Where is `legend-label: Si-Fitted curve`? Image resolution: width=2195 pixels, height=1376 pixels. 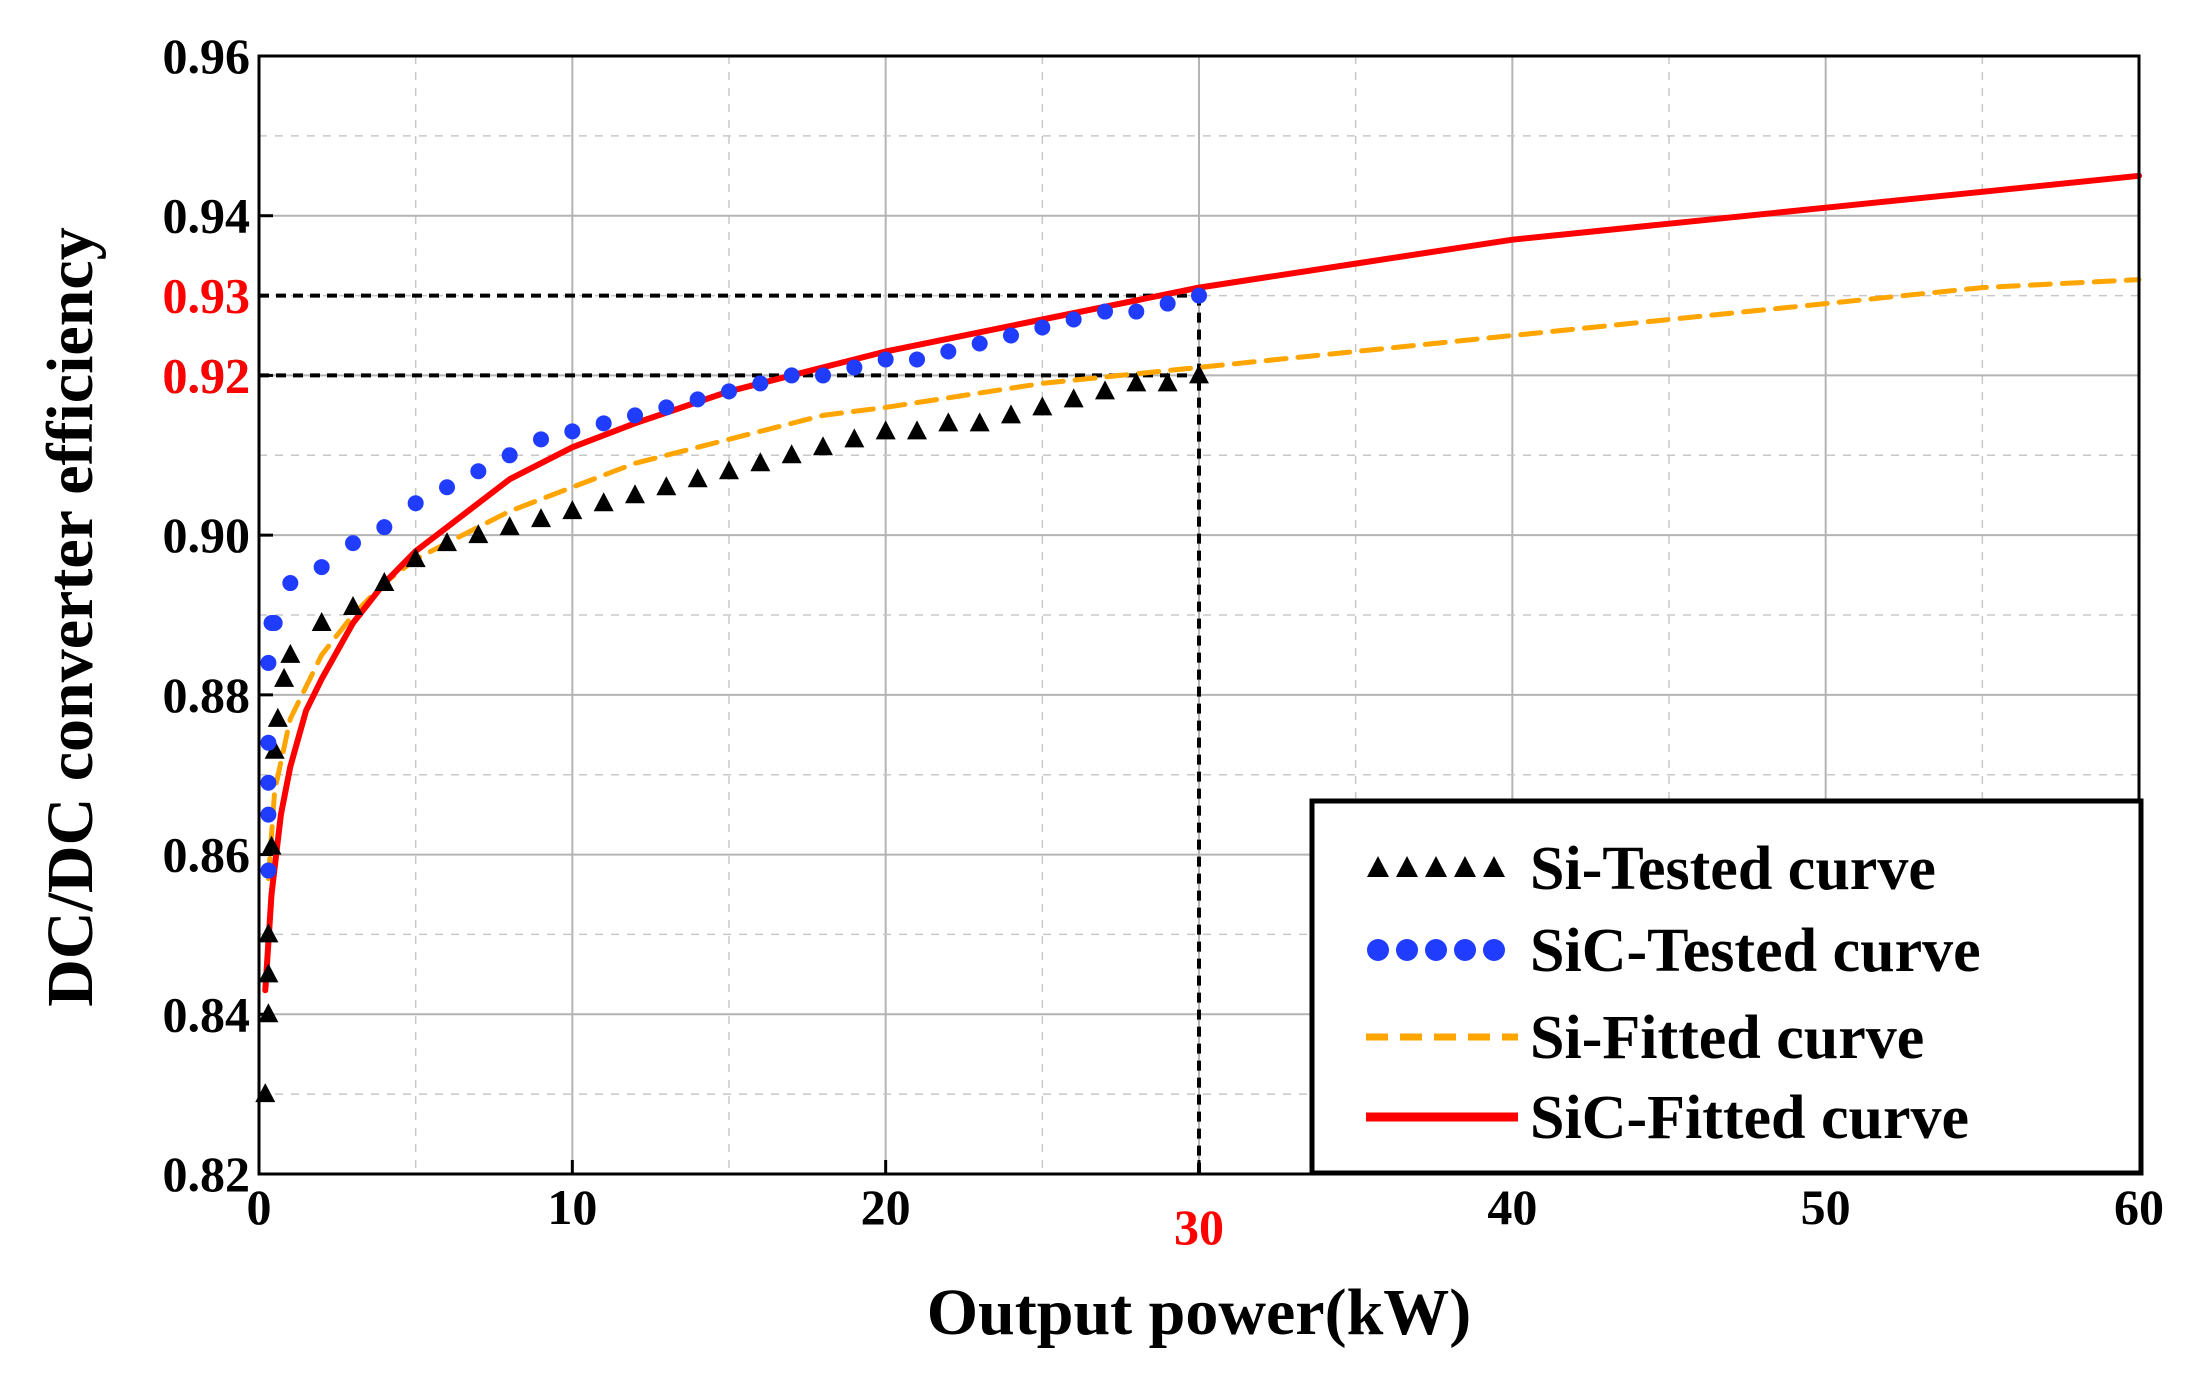 legend-label: Si-Fitted curve is located at coordinates (1727, 1038).